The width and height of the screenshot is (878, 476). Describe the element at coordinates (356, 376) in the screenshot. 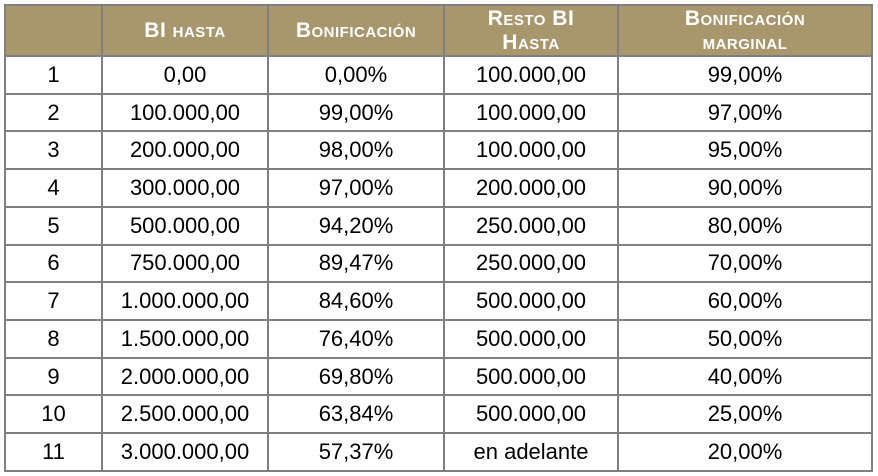

I see `table-cell-bonificacion: 69,80%` at that location.